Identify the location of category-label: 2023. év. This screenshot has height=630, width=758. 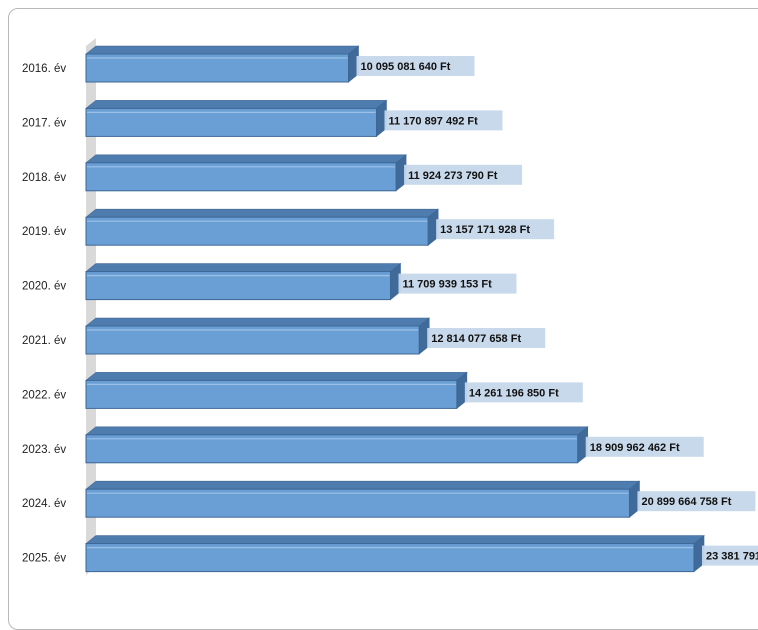
(44, 450).